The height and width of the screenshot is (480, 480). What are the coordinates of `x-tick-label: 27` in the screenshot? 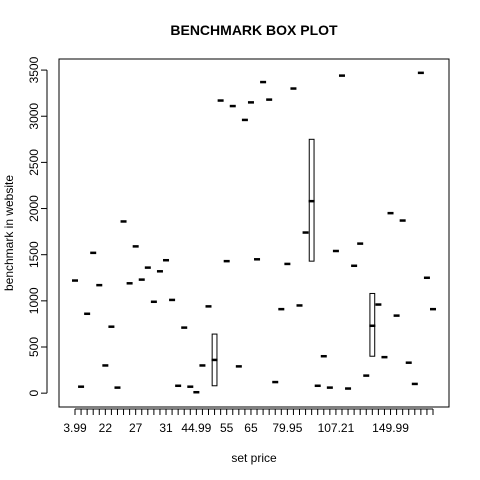 It's located at (136, 428).